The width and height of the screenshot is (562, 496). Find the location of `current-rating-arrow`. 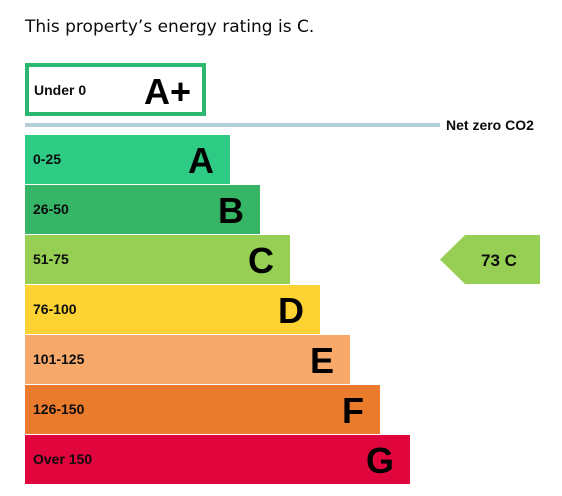

current-rating-arrow is located at coordinates (490, 259).